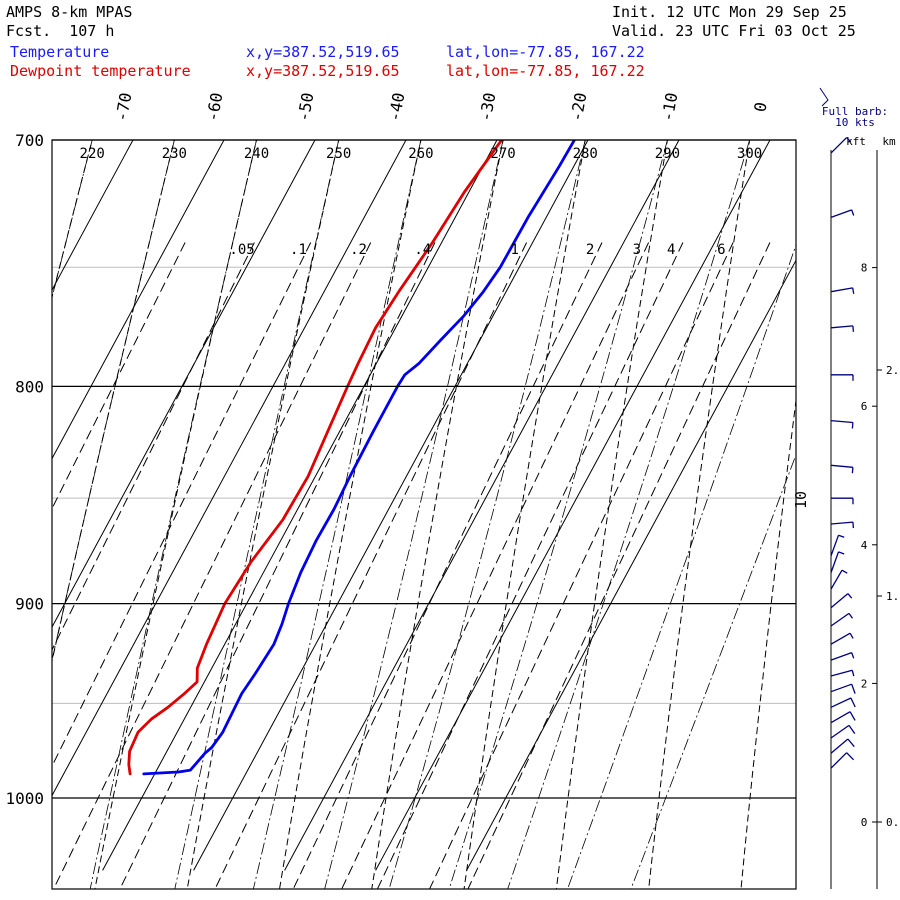  What do you see at coordinates (215, 107) in the screenshot?
I see `isotherm-label: -60` at bounding box center [215, 107].